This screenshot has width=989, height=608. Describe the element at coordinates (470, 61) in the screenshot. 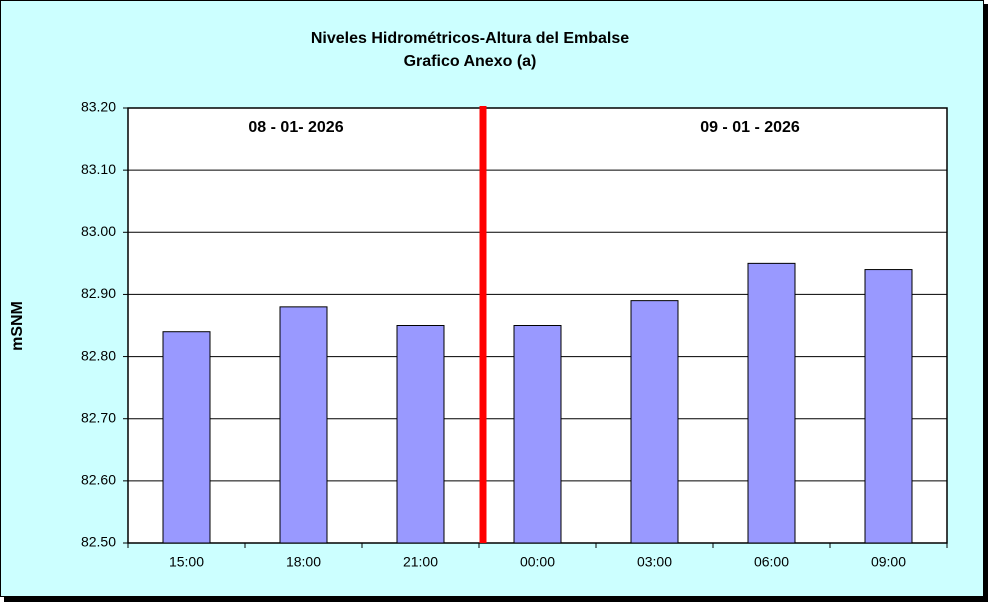

I see `chart-subtitle: Grafico Anexo (a)` at that location.